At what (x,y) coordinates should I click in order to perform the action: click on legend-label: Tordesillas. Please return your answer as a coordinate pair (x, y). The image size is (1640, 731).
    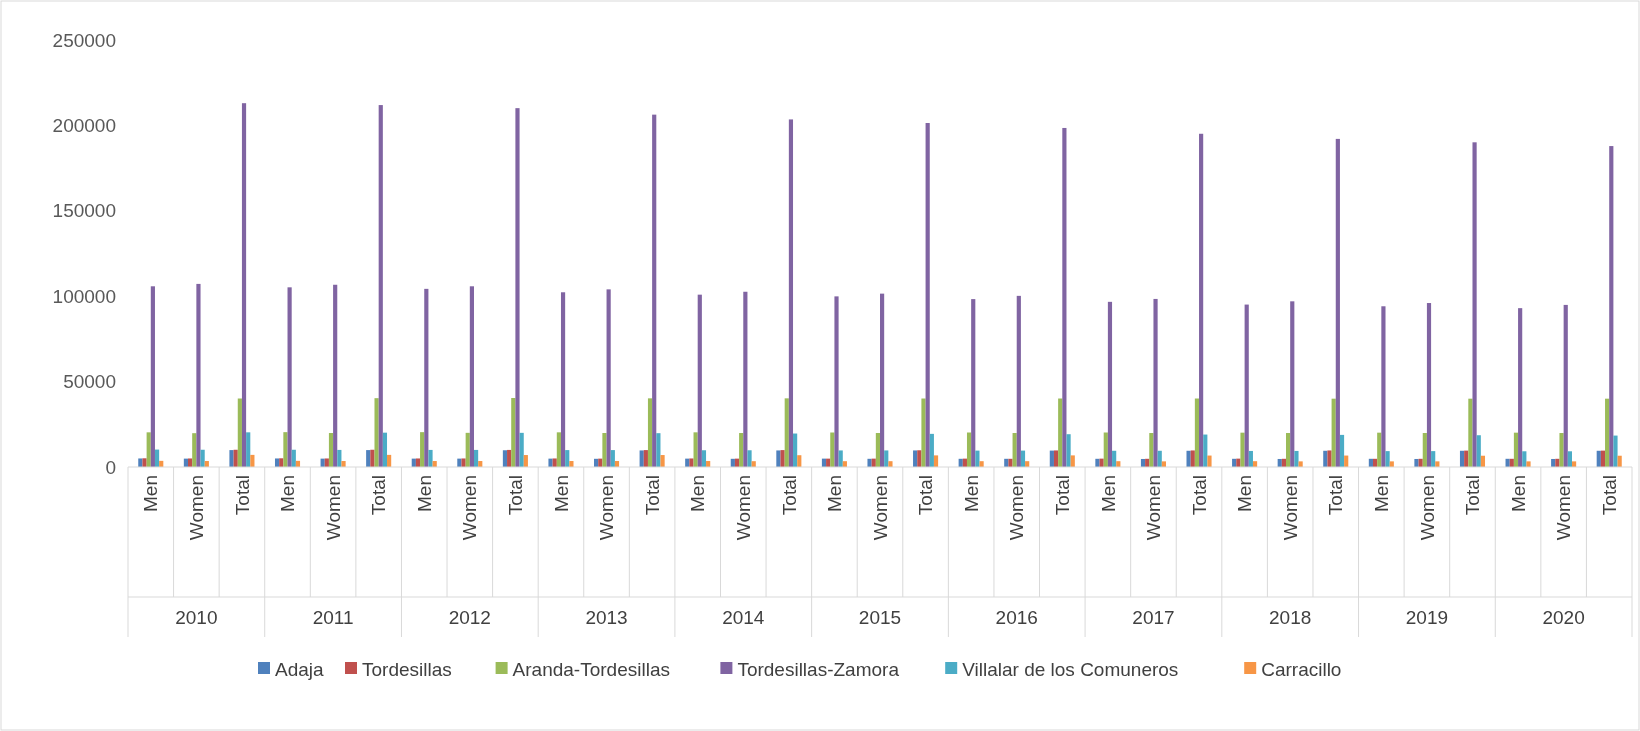
    Looking at the image, I should click on (407, 669).